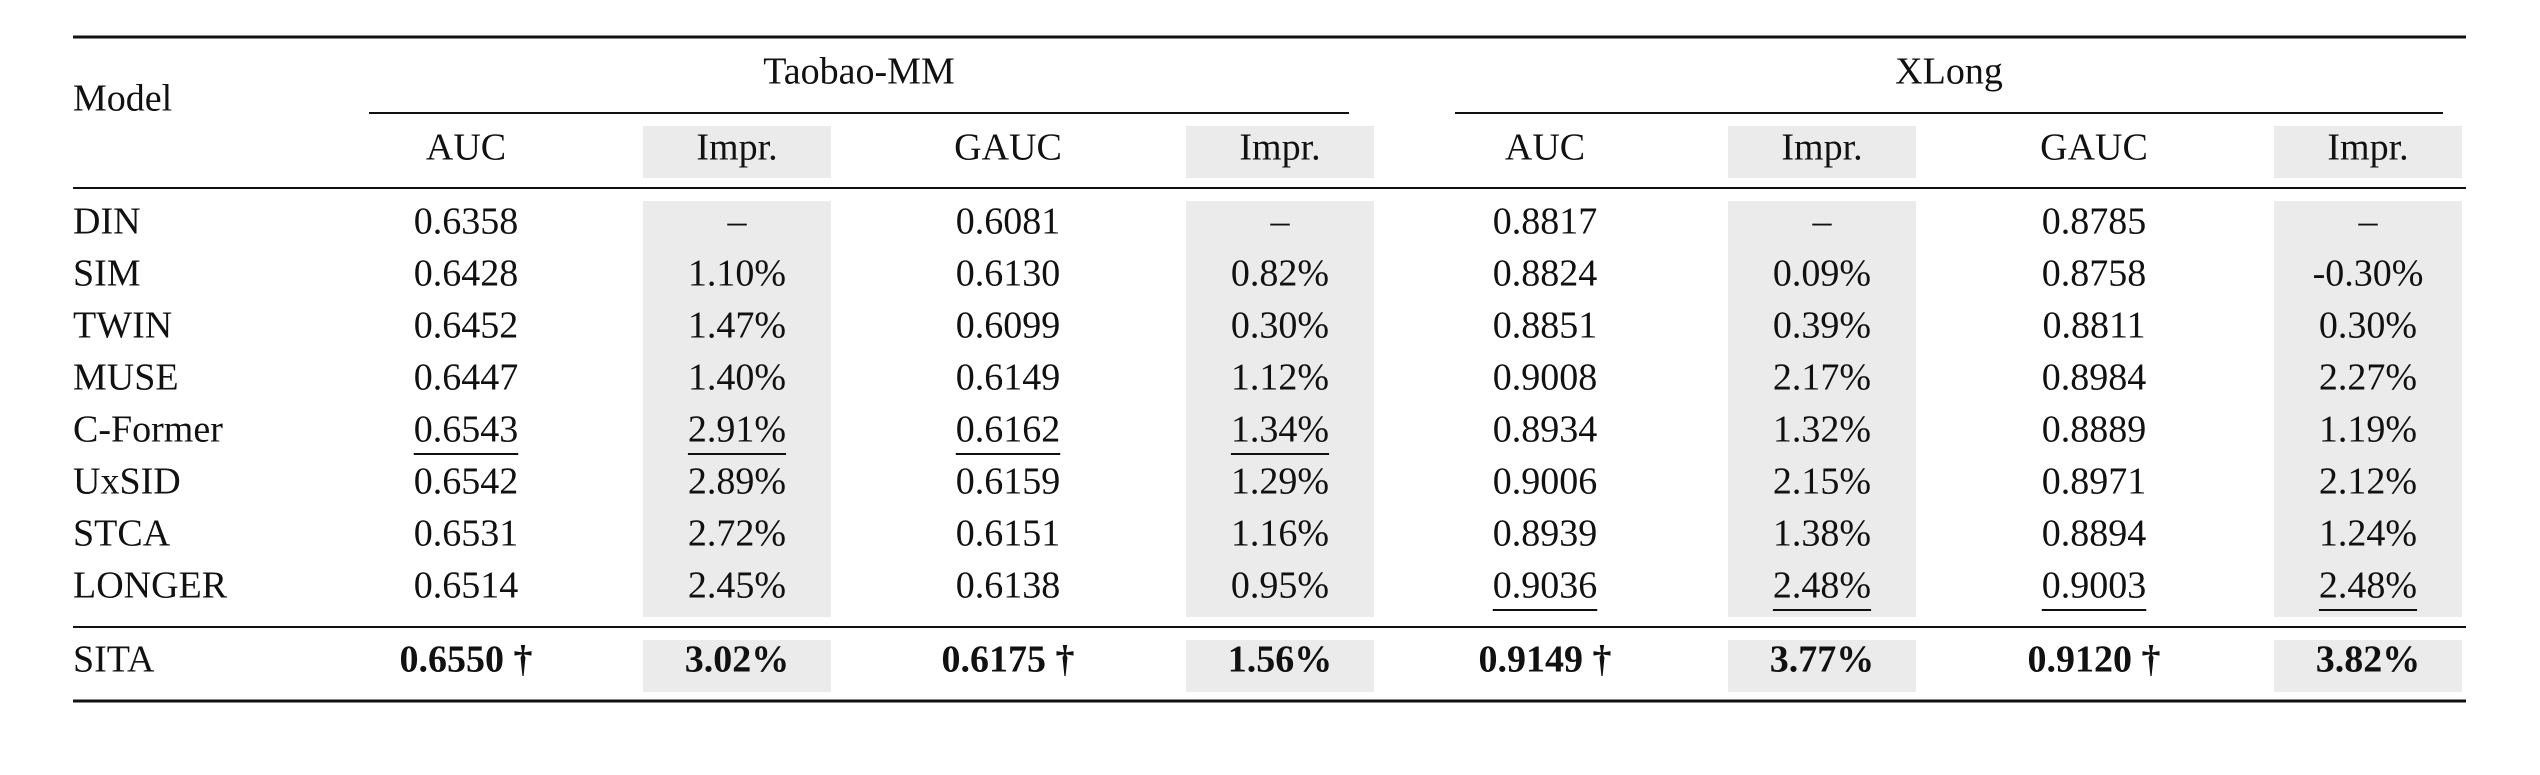 This screenshot has width=2540, height=775. What do you see at coordinates (1545, 534) in the screenshot?
I see `cell-value: 0.8939` at bounding box center [1545, 534].